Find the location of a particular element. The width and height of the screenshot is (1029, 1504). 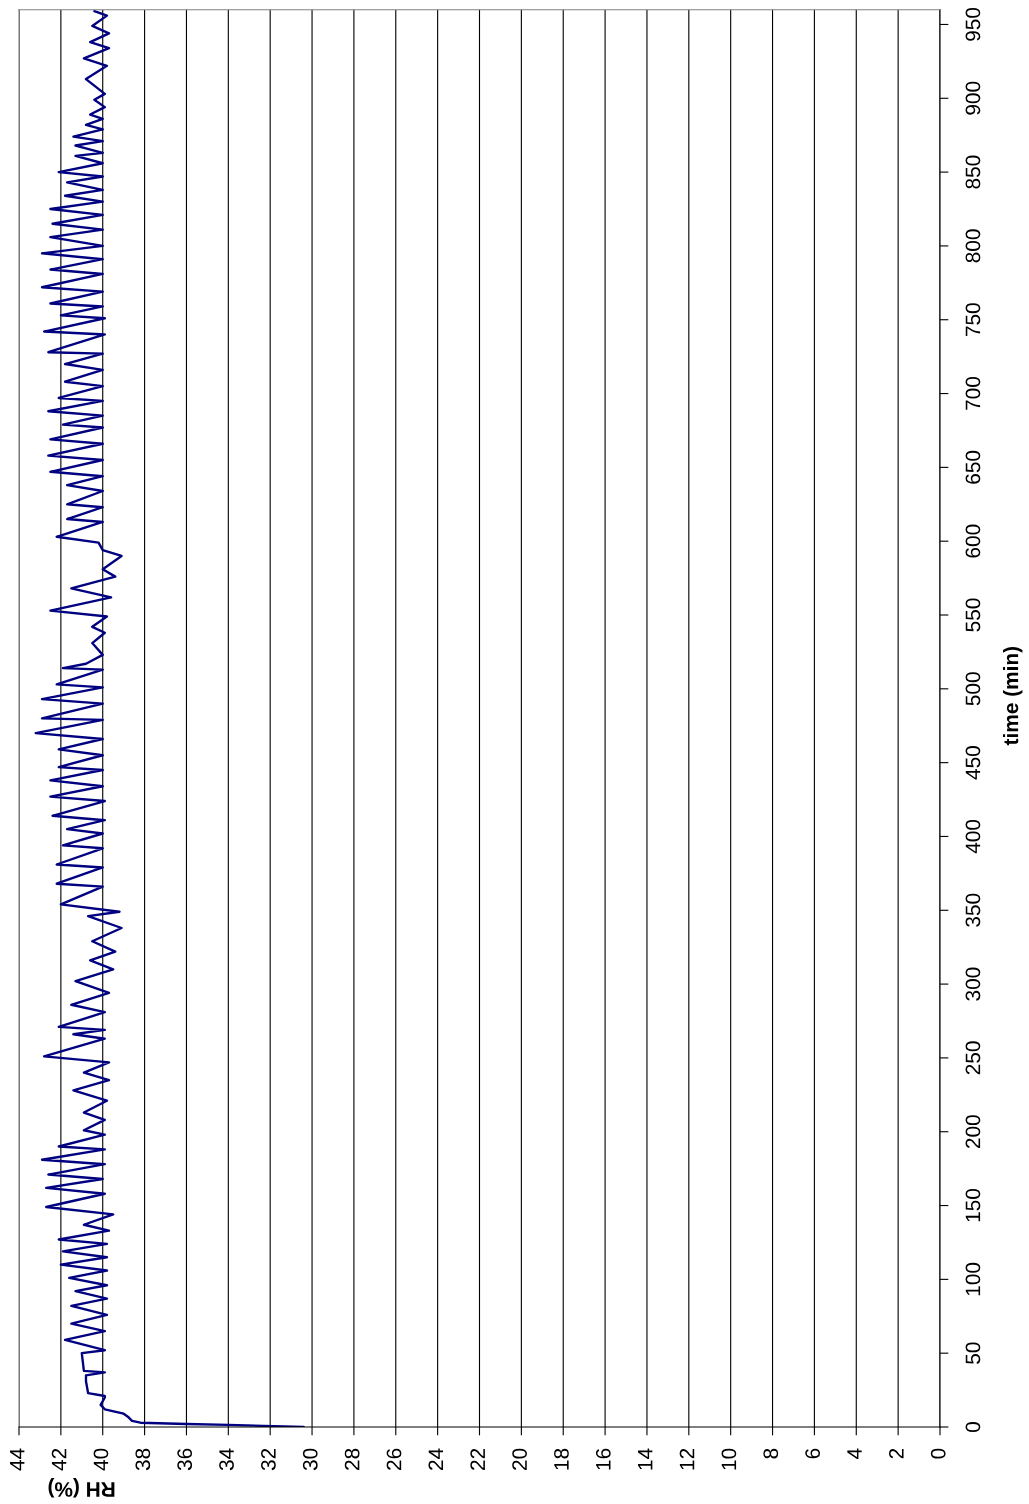

x-tick-label: 28 is located at coordinates (352, 1459).